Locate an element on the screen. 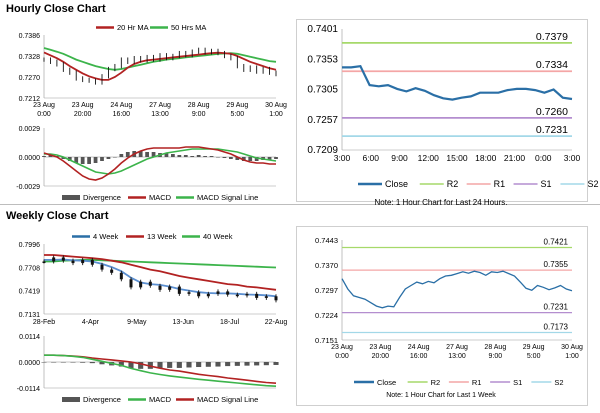  pivot-s2-label: 0.7231 is located at coordinates (552, 130).